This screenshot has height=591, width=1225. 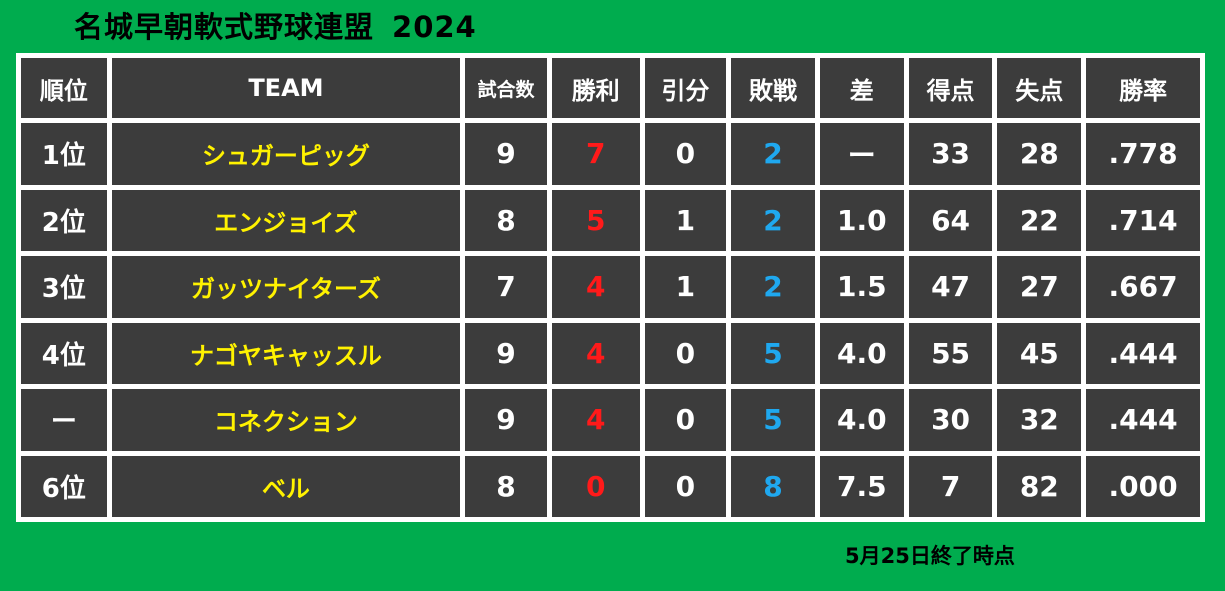 I want to click on cell-runs-allowed: 27, so click(x=1039, y=287).